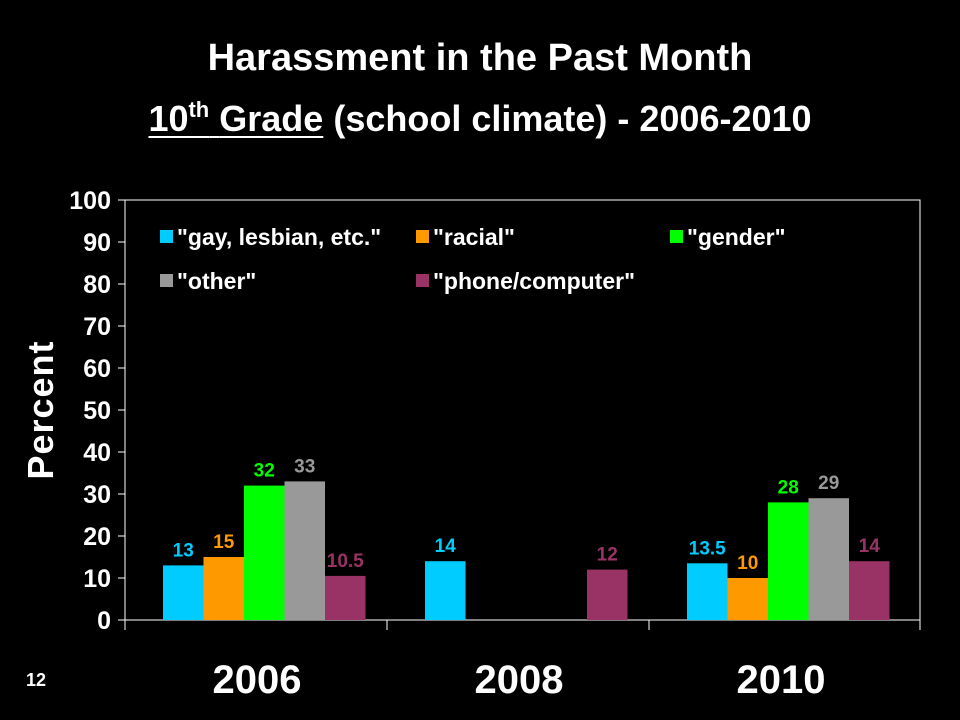 The image size is (960, 720). I want to click on legend-label: "gender", so click(736, 237).